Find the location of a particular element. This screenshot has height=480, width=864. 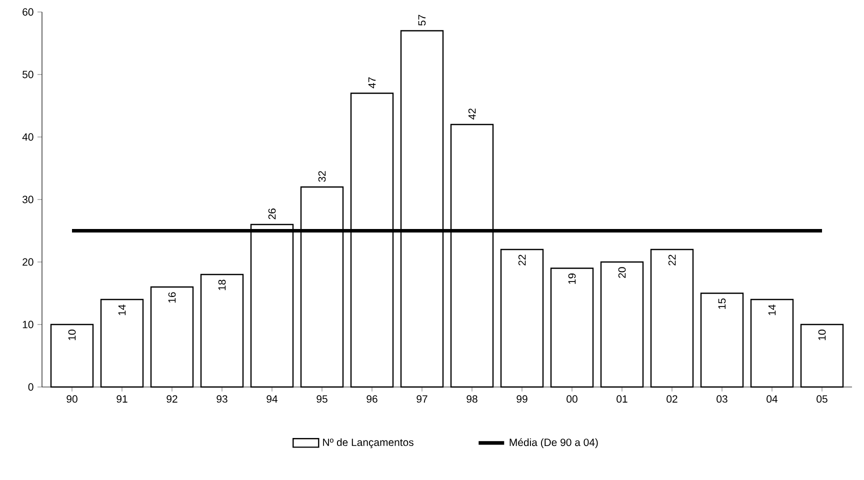

x-tick-label: 91 is located at coordinates (122, 399).